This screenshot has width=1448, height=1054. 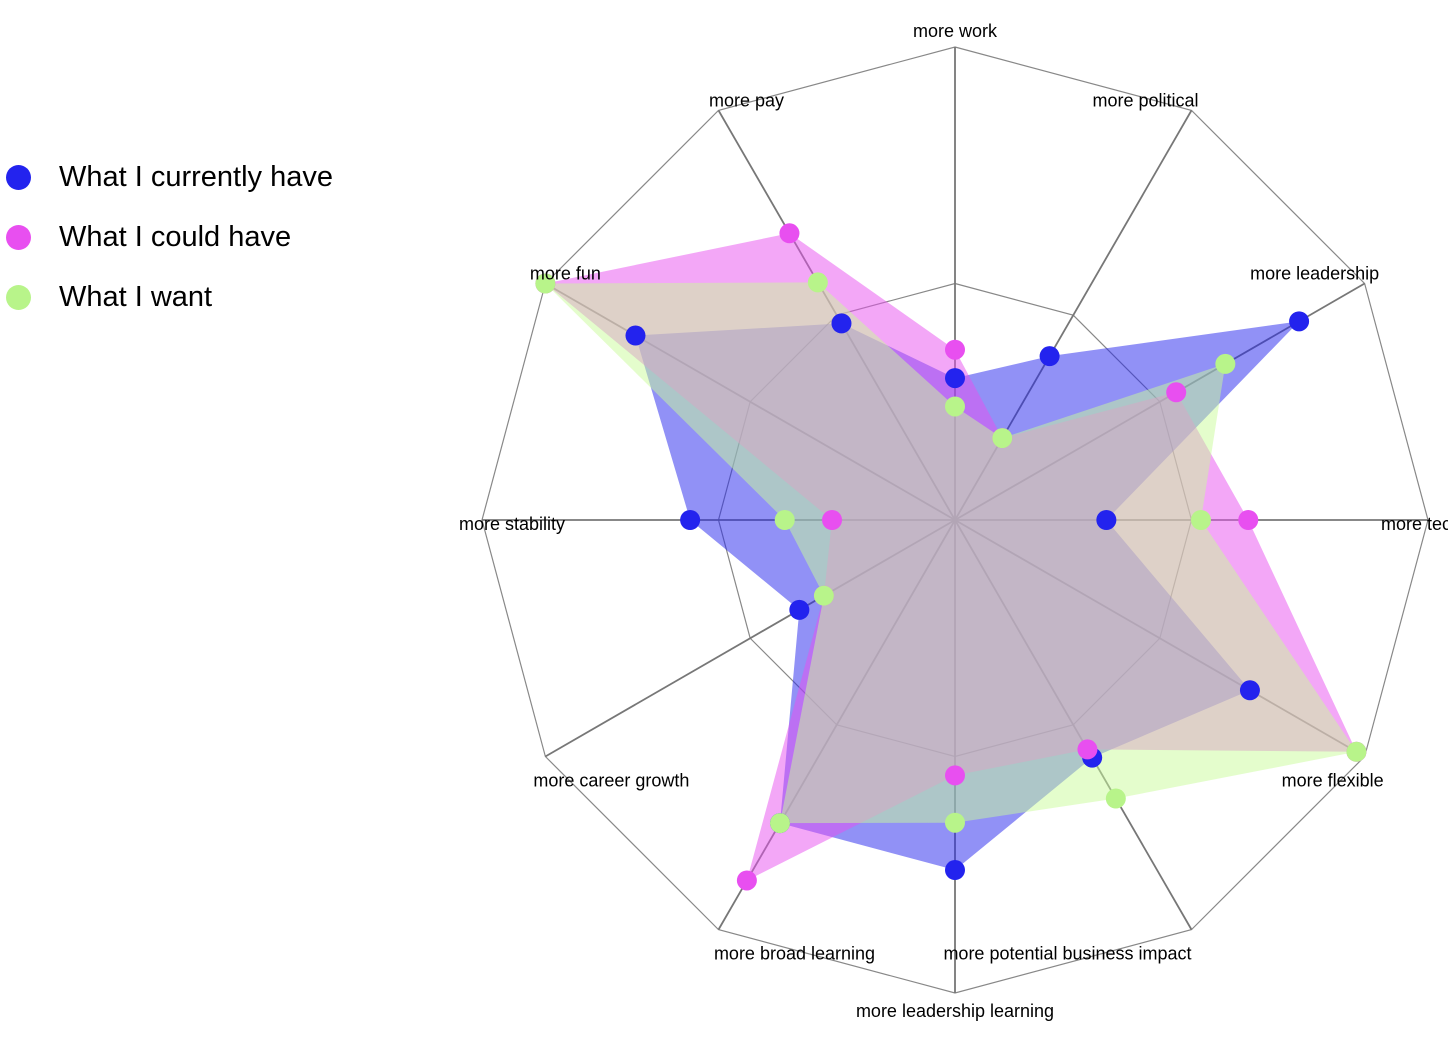 What do you see at coordinates (1049, 356) in the screenshot?
I see `data-point-what-i-currently-have-more-political` at bounding box center [1049, 356].